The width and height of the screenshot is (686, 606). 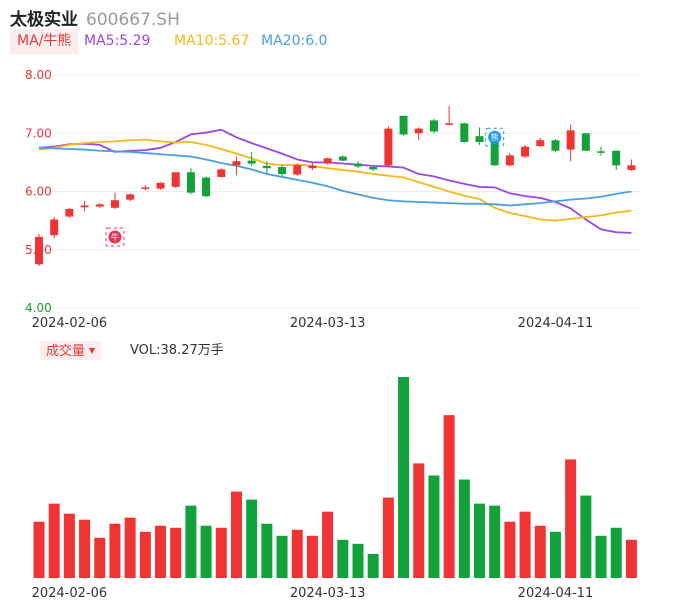 I want to click on price-axis: 8.00 7.00 6.00 5.00 4.00, so click(x=38, y=191).